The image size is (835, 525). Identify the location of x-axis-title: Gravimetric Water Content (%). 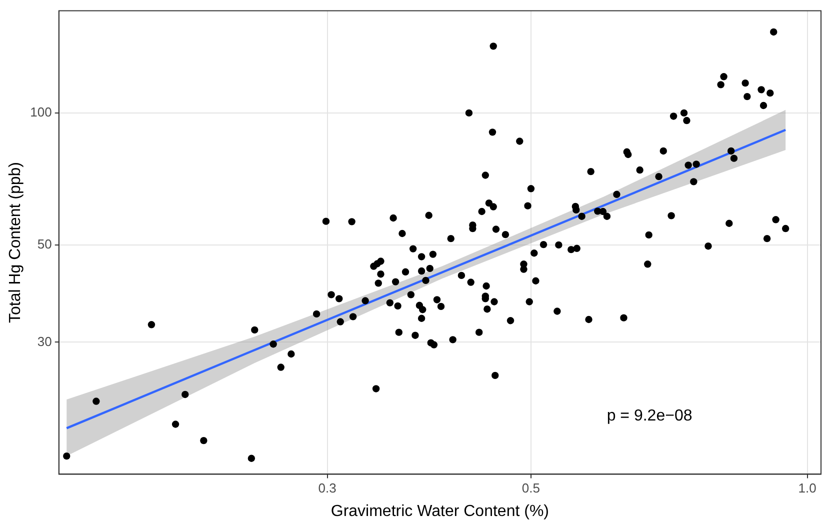
(440, 511).